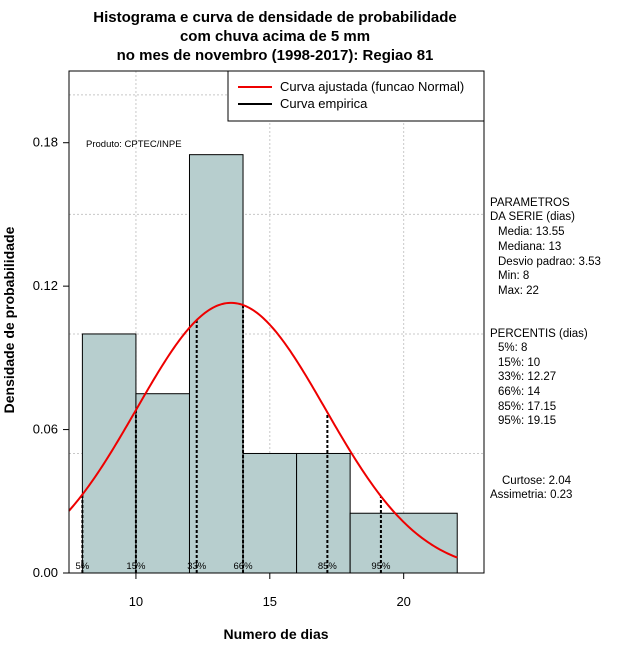 The image size is (640, 660). I want to click on parametro-mediana: Mediana: 13, so click(529, 247).